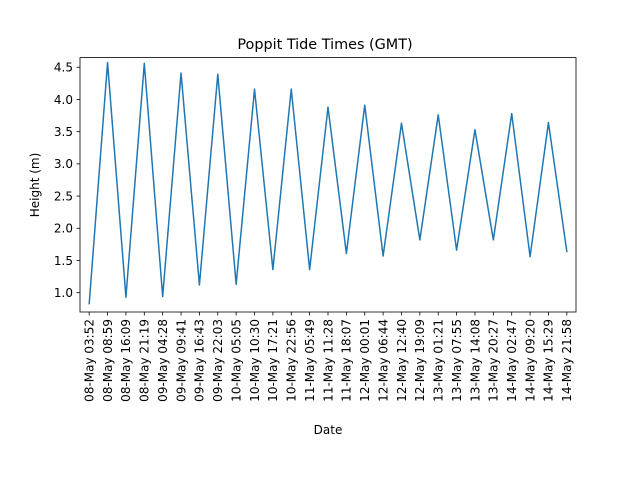 The width and height of the screenshot is (640, 480). Describe the element at coordinates (63, 164) in the screenshot. I see `y-tick-label: 3.0` at that location.